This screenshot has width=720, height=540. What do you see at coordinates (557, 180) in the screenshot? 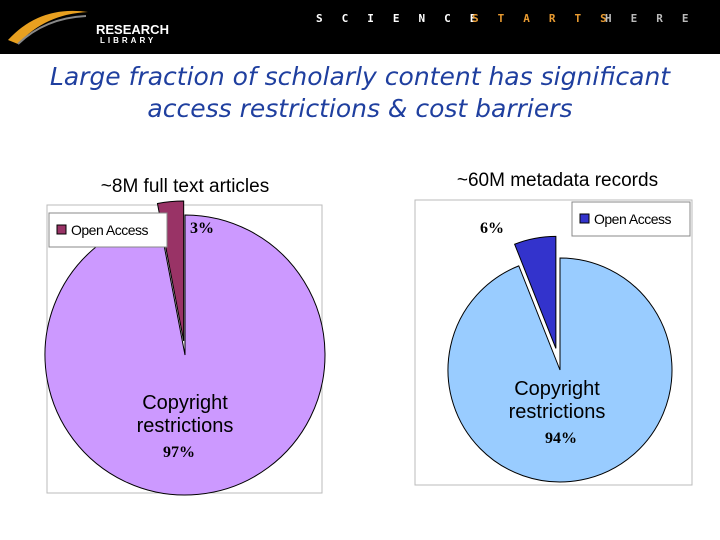
I see `chart-title: ~60M metadata records` at bounding box center [557, 180].